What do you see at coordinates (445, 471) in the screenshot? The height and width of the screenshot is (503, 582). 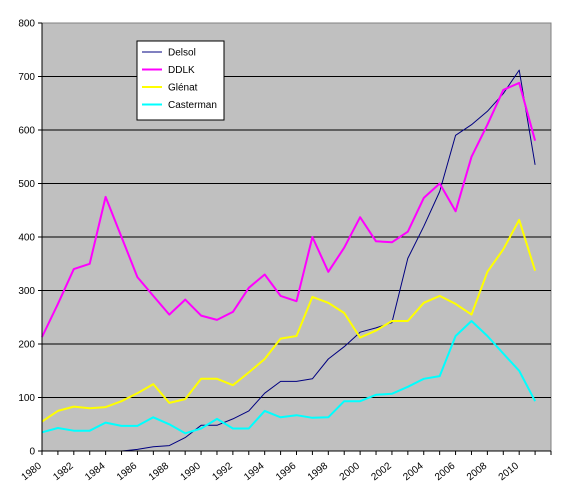 I see `x-tick-label: 2006` at bounding box center [445, 471].